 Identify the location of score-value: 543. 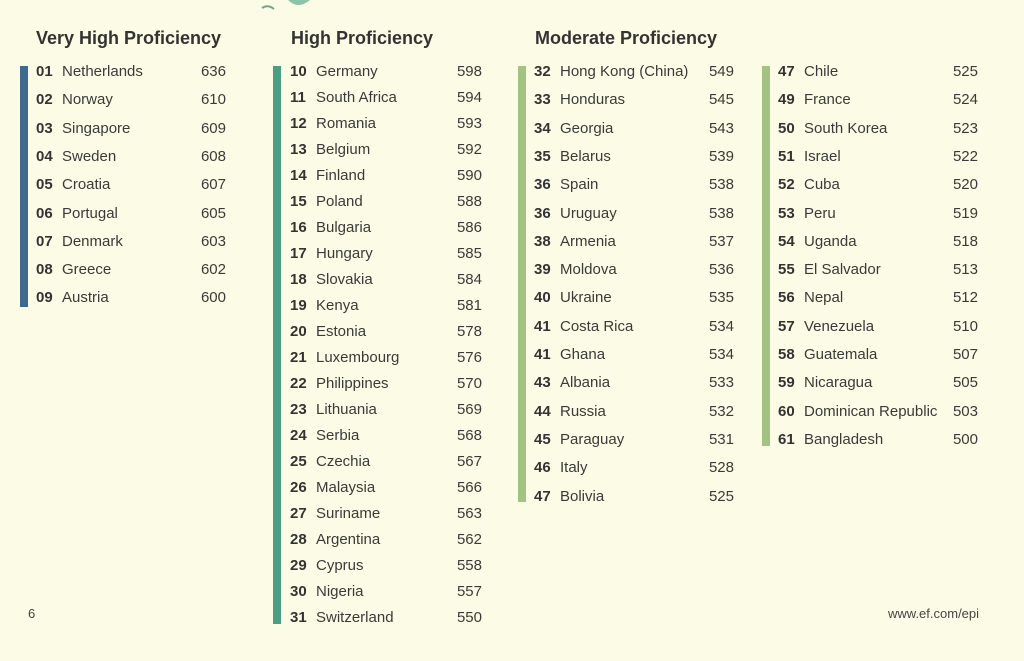
(721, 128).